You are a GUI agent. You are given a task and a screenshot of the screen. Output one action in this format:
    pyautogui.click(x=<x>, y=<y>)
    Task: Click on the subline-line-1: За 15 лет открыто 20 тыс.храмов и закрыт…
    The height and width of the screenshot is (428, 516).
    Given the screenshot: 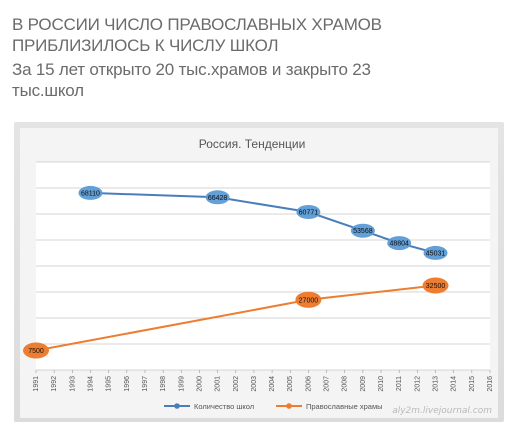 What is the action you would take?
    pyautogui.click(x=191, y=69)
    